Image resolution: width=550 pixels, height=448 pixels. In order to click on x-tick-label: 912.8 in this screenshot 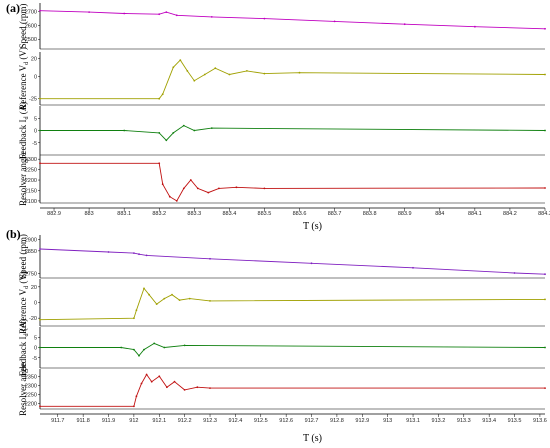, I will do `click(337, 421)`.